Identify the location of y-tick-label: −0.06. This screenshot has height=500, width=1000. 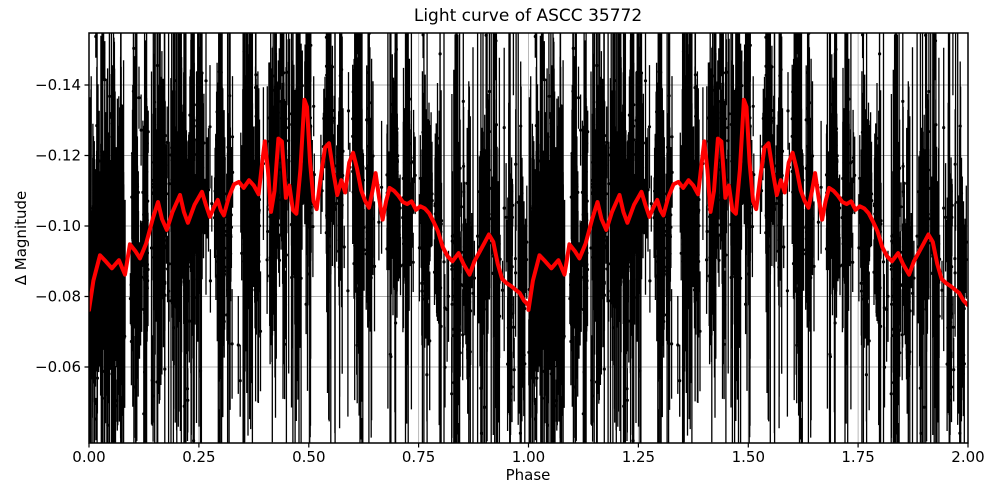
(58, 367).